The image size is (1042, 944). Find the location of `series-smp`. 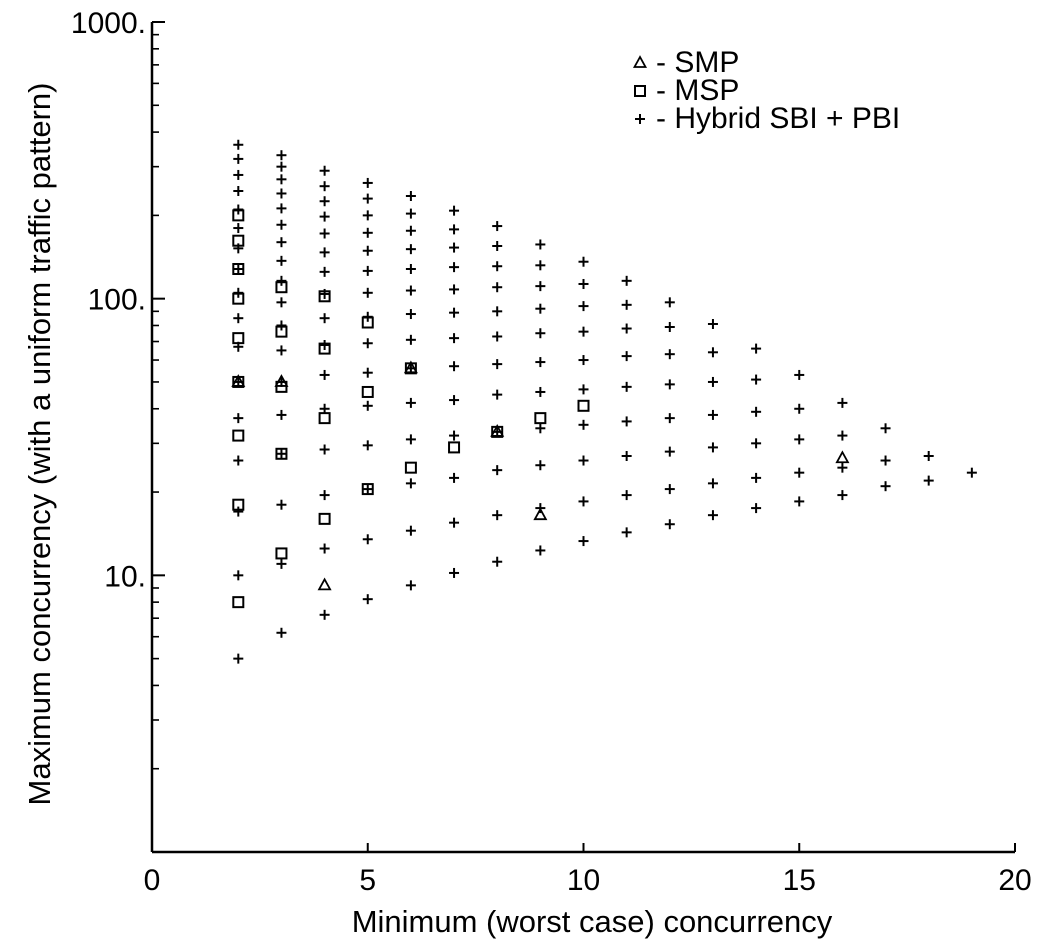

series-smp is located at coordinates (540, 475).